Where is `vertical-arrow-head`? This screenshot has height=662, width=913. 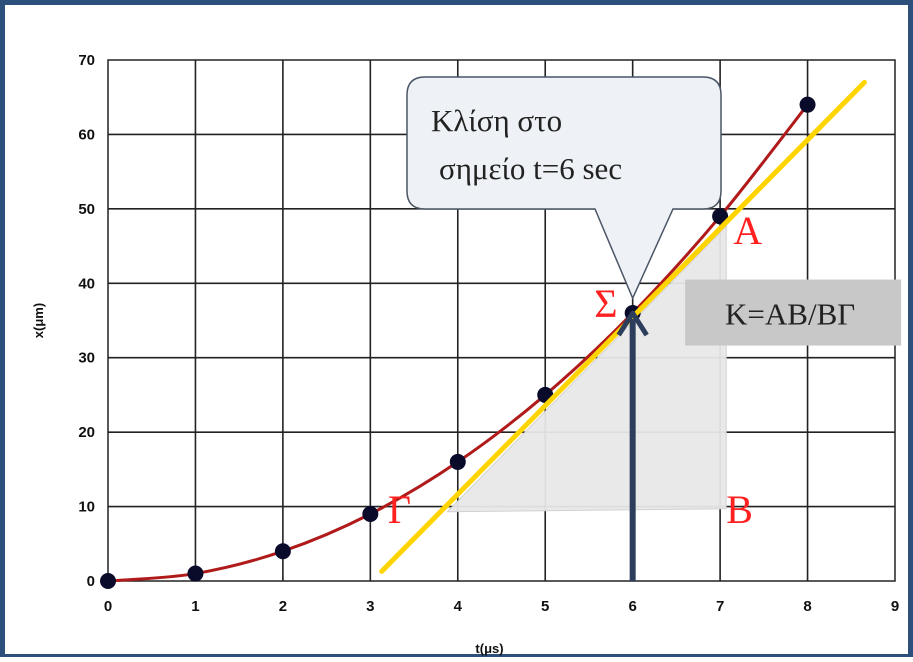 vertical-arrow-head is located at coordinates (632, 323).